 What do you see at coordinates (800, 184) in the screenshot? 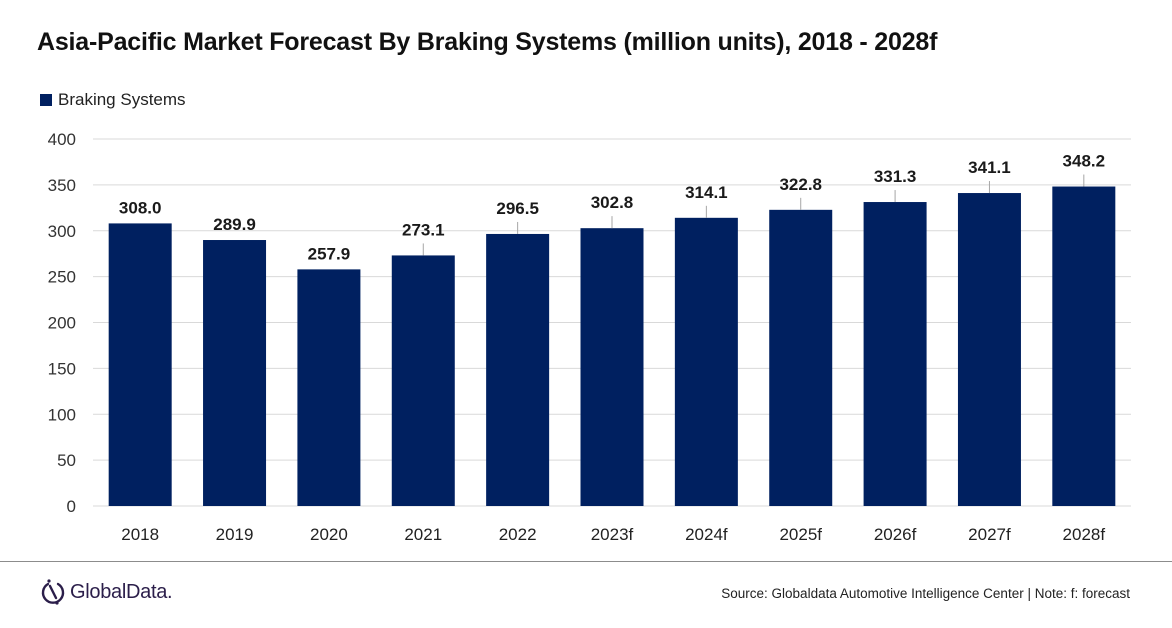
I see `data-label: 322.8` at bounding box center [800, 184].